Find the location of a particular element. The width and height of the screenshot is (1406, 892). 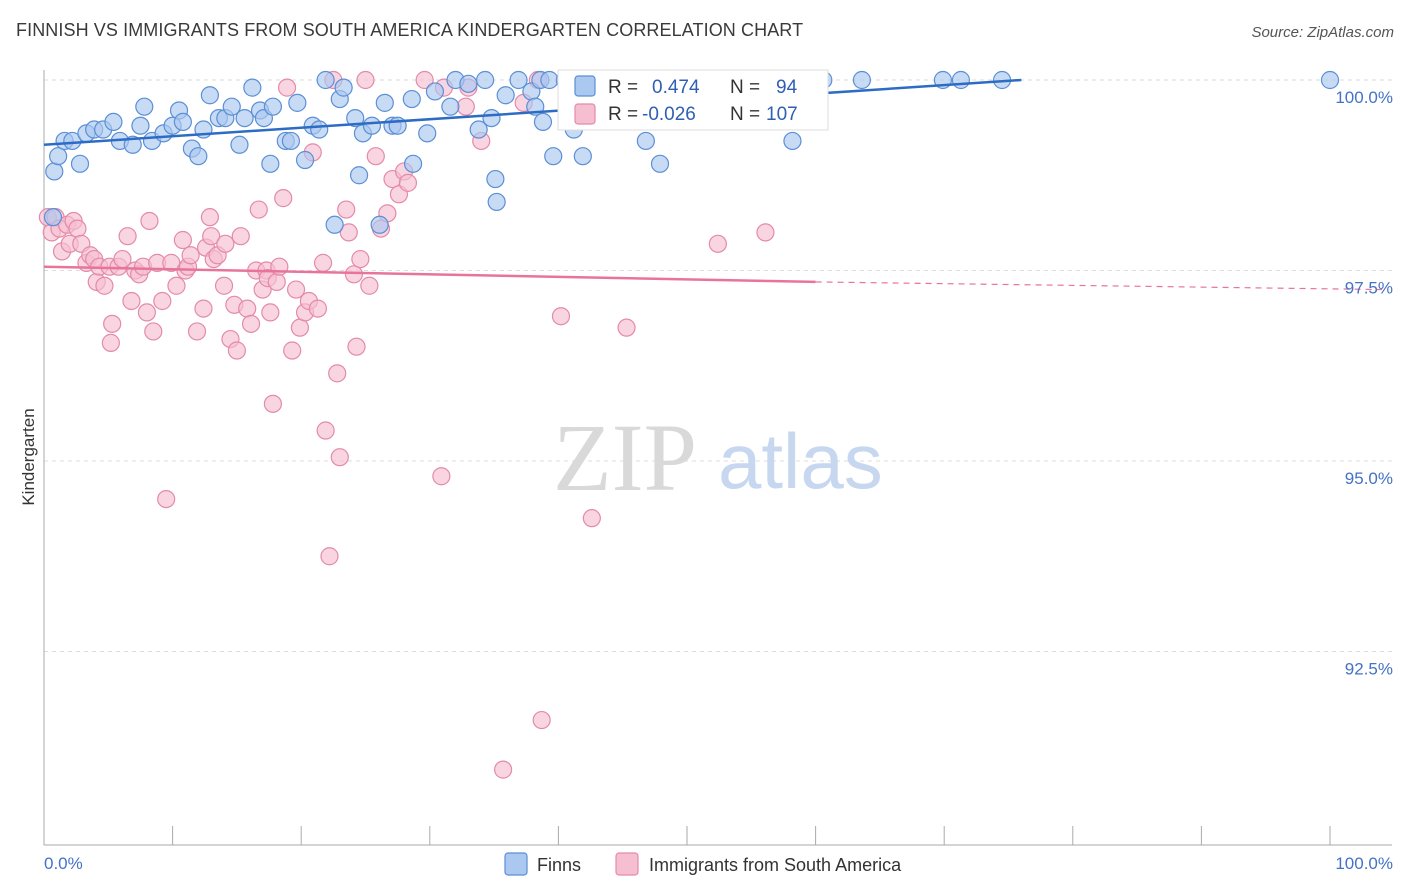

bottom-legend-immigrants: Immigrants from South America is located at coordinates (775, 865).